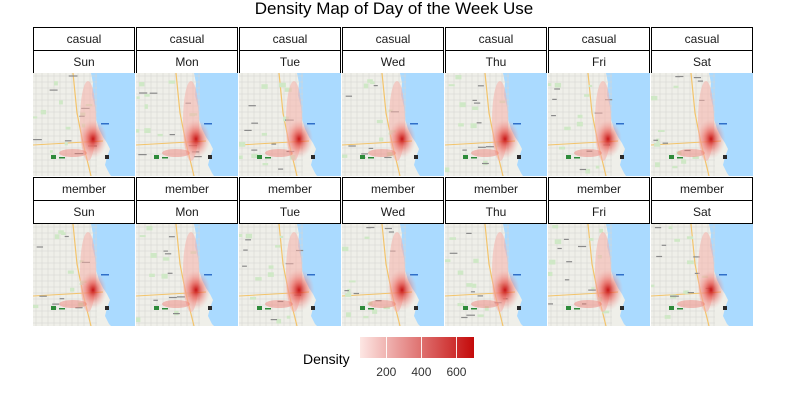 This screenshot has height=401, width=788. Describe the element at coordinates (421, 372) in the screenshot. I see `legend-tick-label: 400` at that location.